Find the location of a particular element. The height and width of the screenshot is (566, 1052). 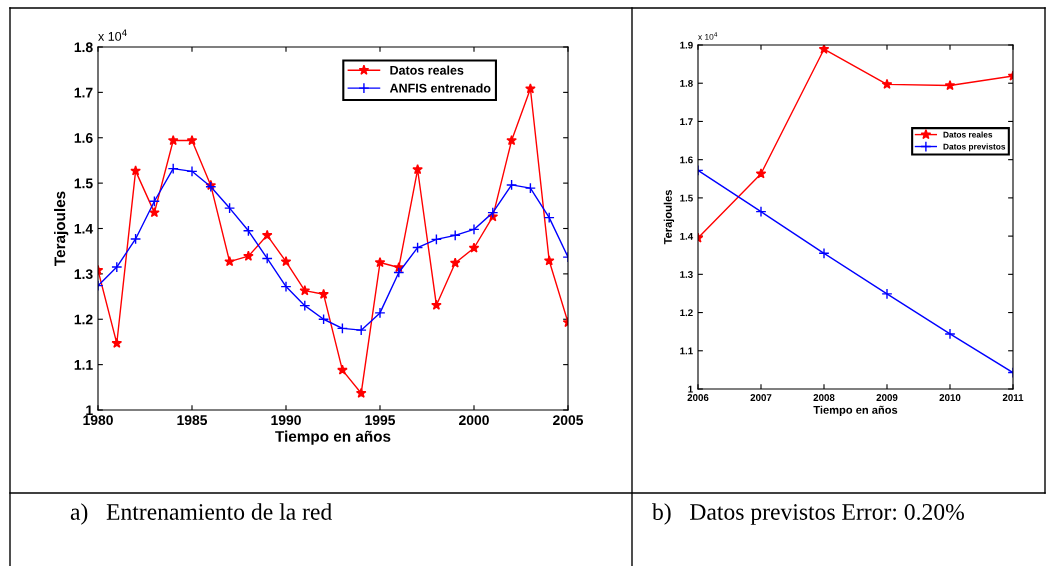

text: b) Datos previstos Error: 0.20% is located at coordinates (808, 514).